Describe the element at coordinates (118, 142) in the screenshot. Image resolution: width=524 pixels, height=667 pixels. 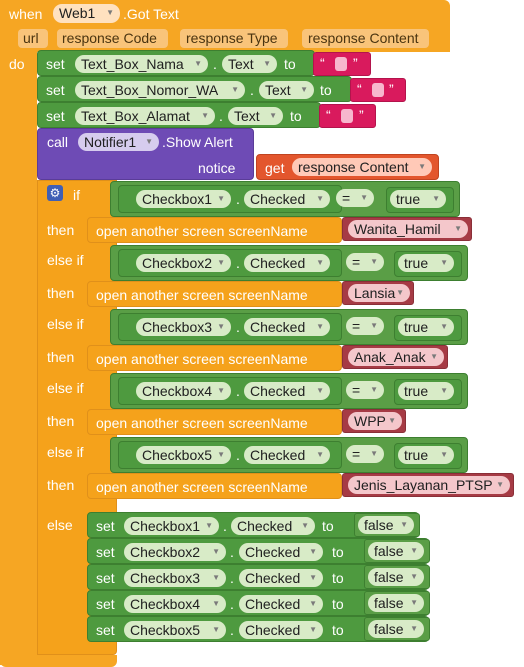
I see `notifier-component-dropdown: Notifier1` at that location.